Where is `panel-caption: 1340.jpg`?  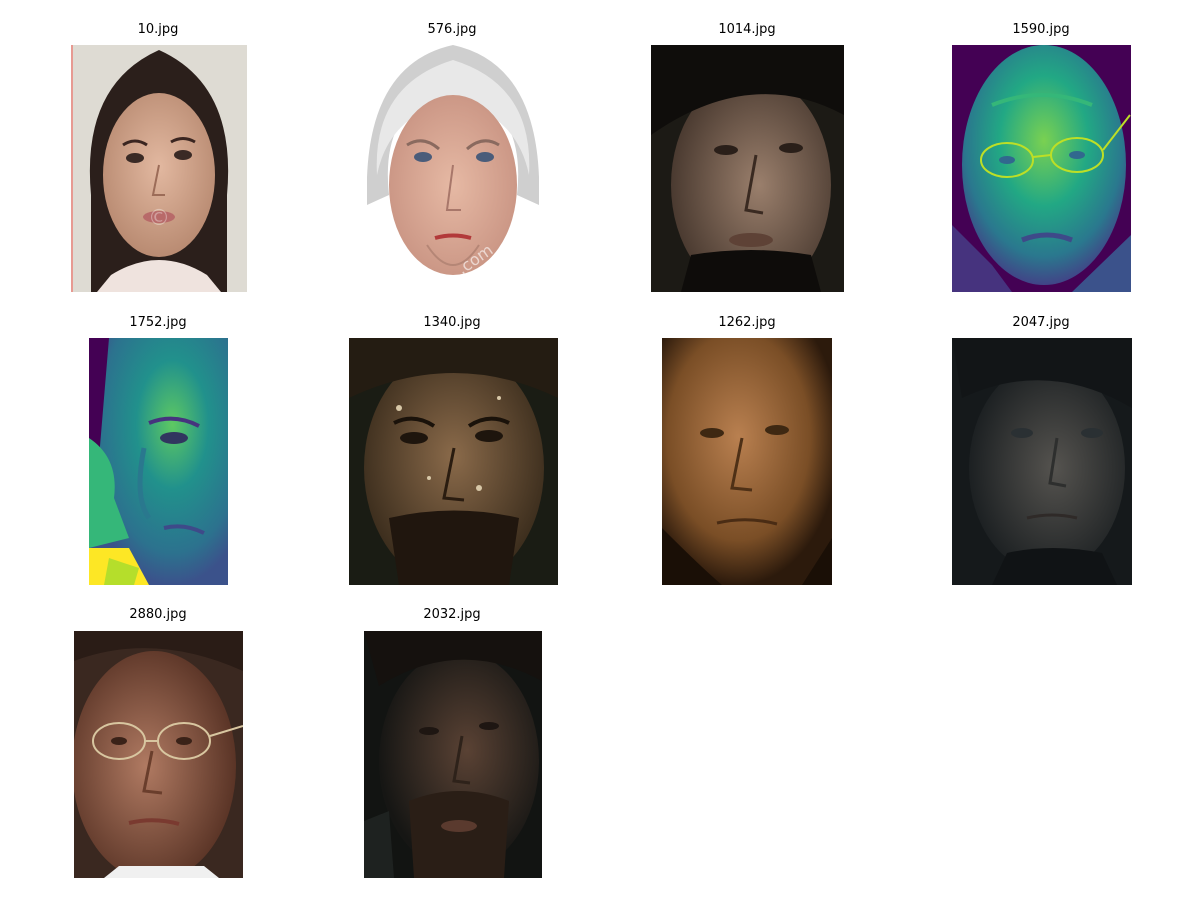
panel-caption: 1340.jpg is located at coordinates (452, 322).